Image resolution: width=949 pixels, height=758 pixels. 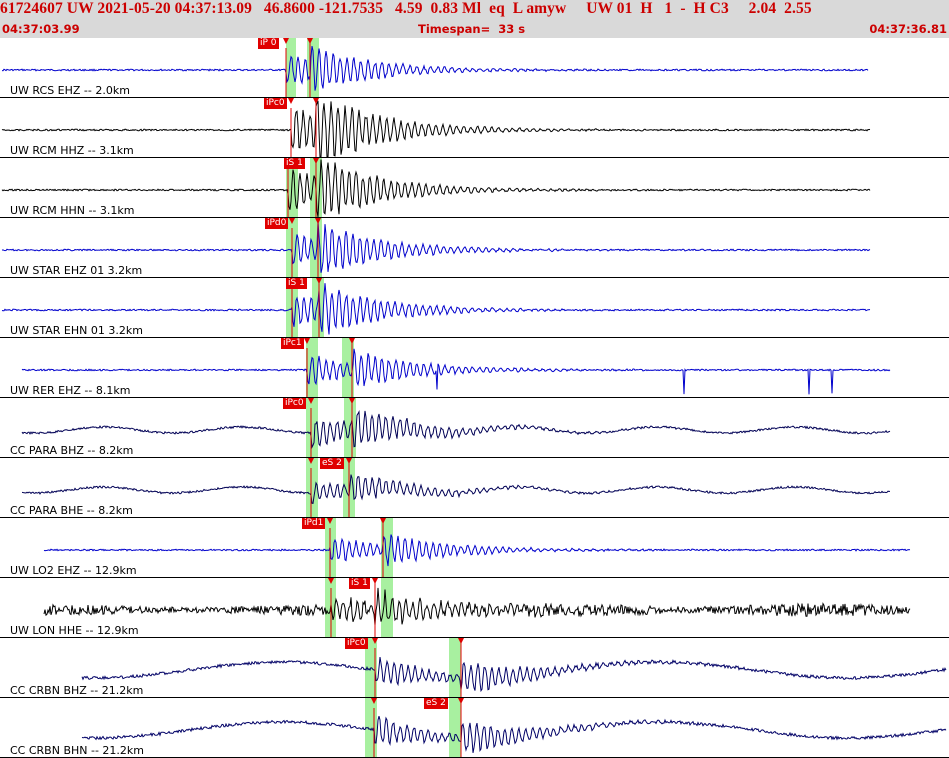 I want to click on trace-label: UW RCM HHZ -- 3.1km, so click(x=72, y=150).